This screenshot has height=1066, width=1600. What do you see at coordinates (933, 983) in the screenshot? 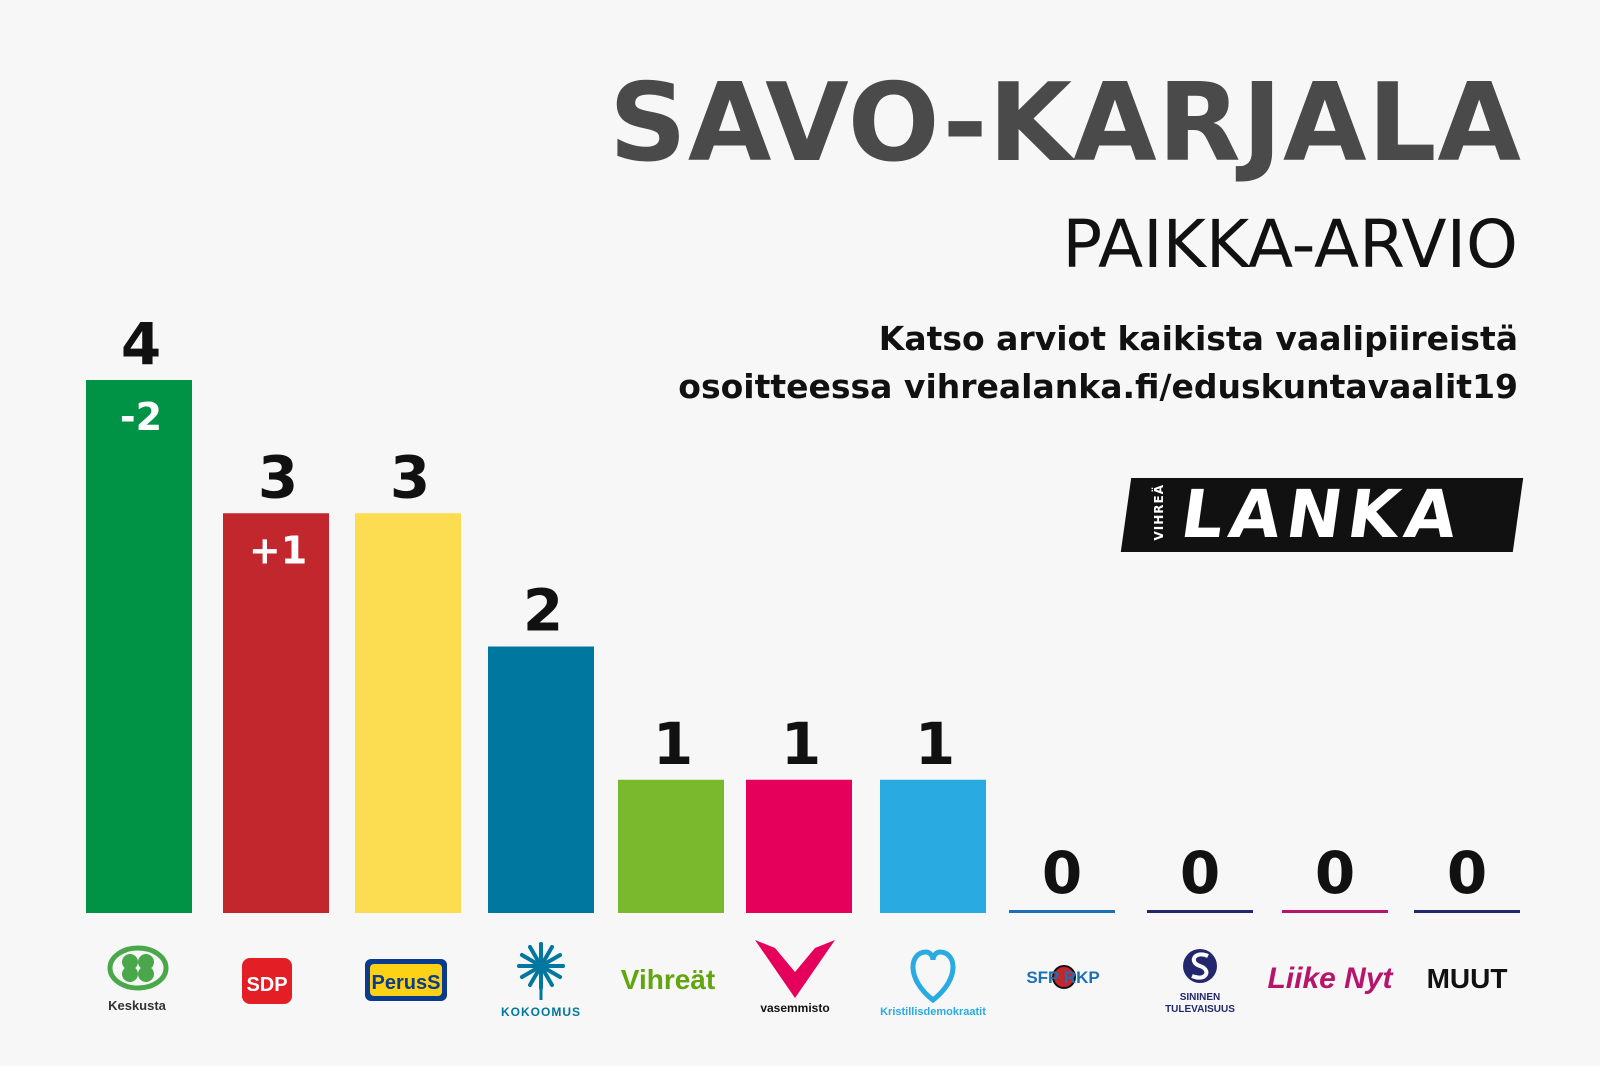
I see `kd-logo: Kristillisdemokraatit` at bounding box center [933, 983].